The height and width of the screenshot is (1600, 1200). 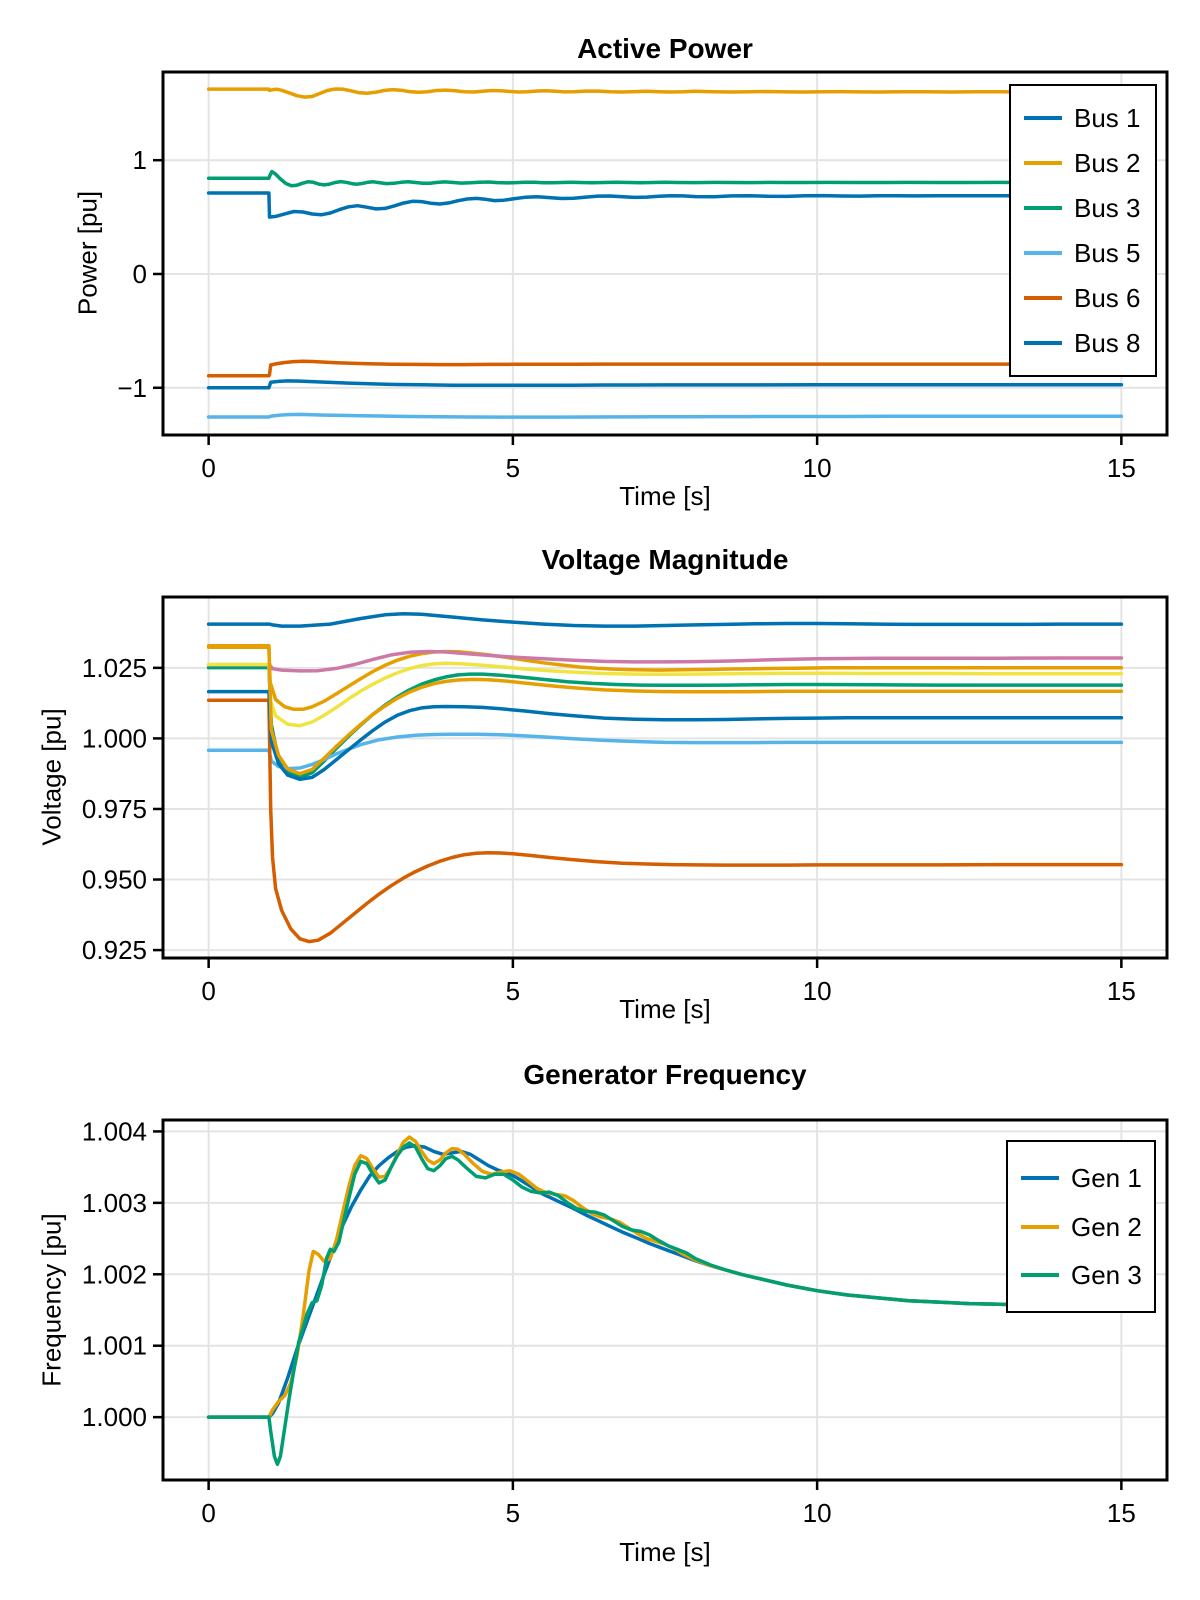 What do you see at coordinates (665, 559) in the screenshot?
I see `chart2-title: Voltage Magnitude` at bounding box center [665, 559].